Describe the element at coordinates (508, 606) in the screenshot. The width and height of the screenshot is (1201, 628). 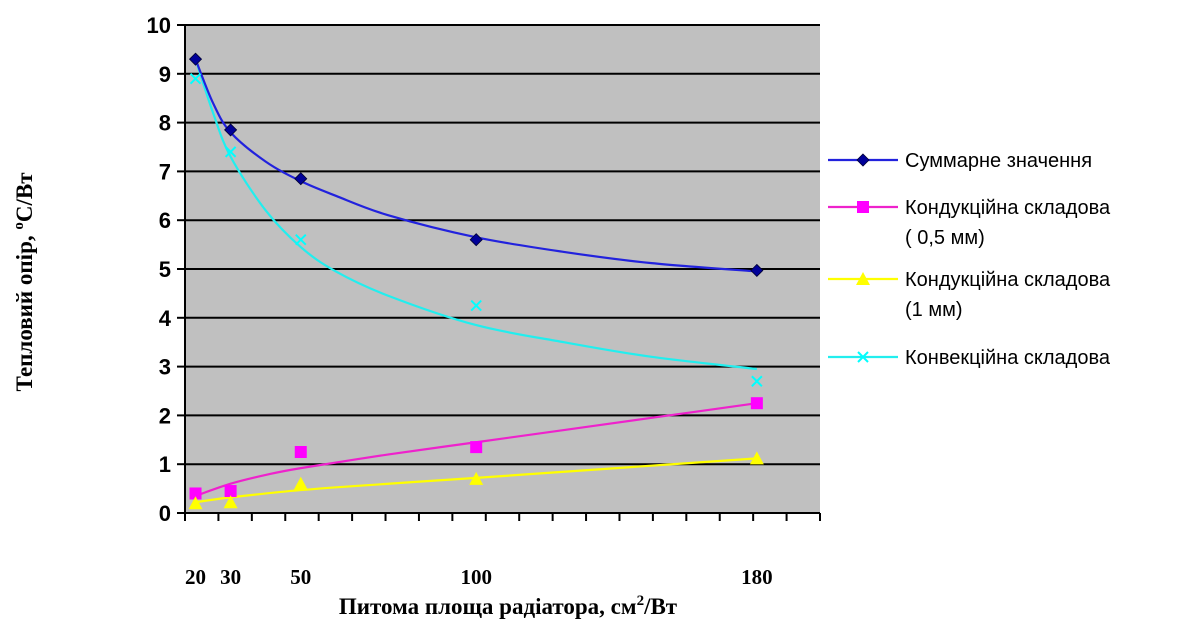
I see `x-axis-title: Питома площа радіатора, см2/Вт` at that location.